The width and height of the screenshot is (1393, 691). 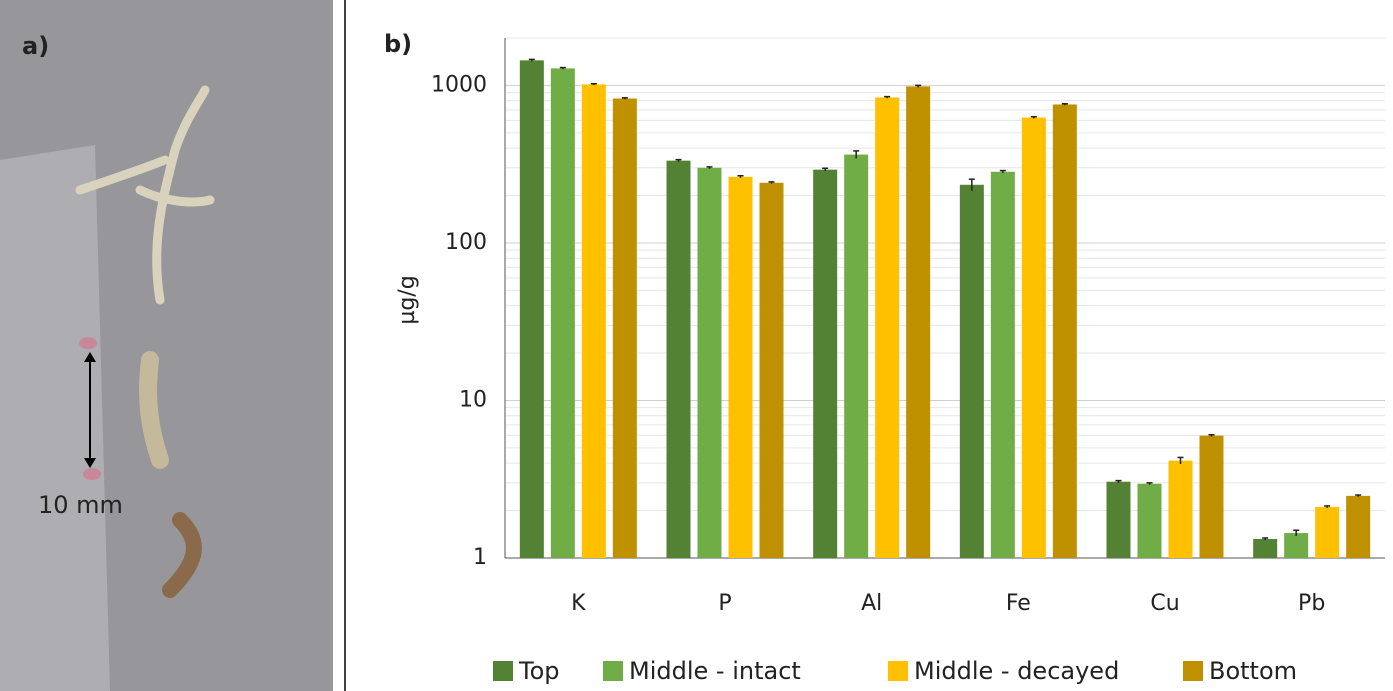 What do you see at coordinates (182, 555) in the screenshot?
I see `plant-bottom` at bounding box center [182, 555].